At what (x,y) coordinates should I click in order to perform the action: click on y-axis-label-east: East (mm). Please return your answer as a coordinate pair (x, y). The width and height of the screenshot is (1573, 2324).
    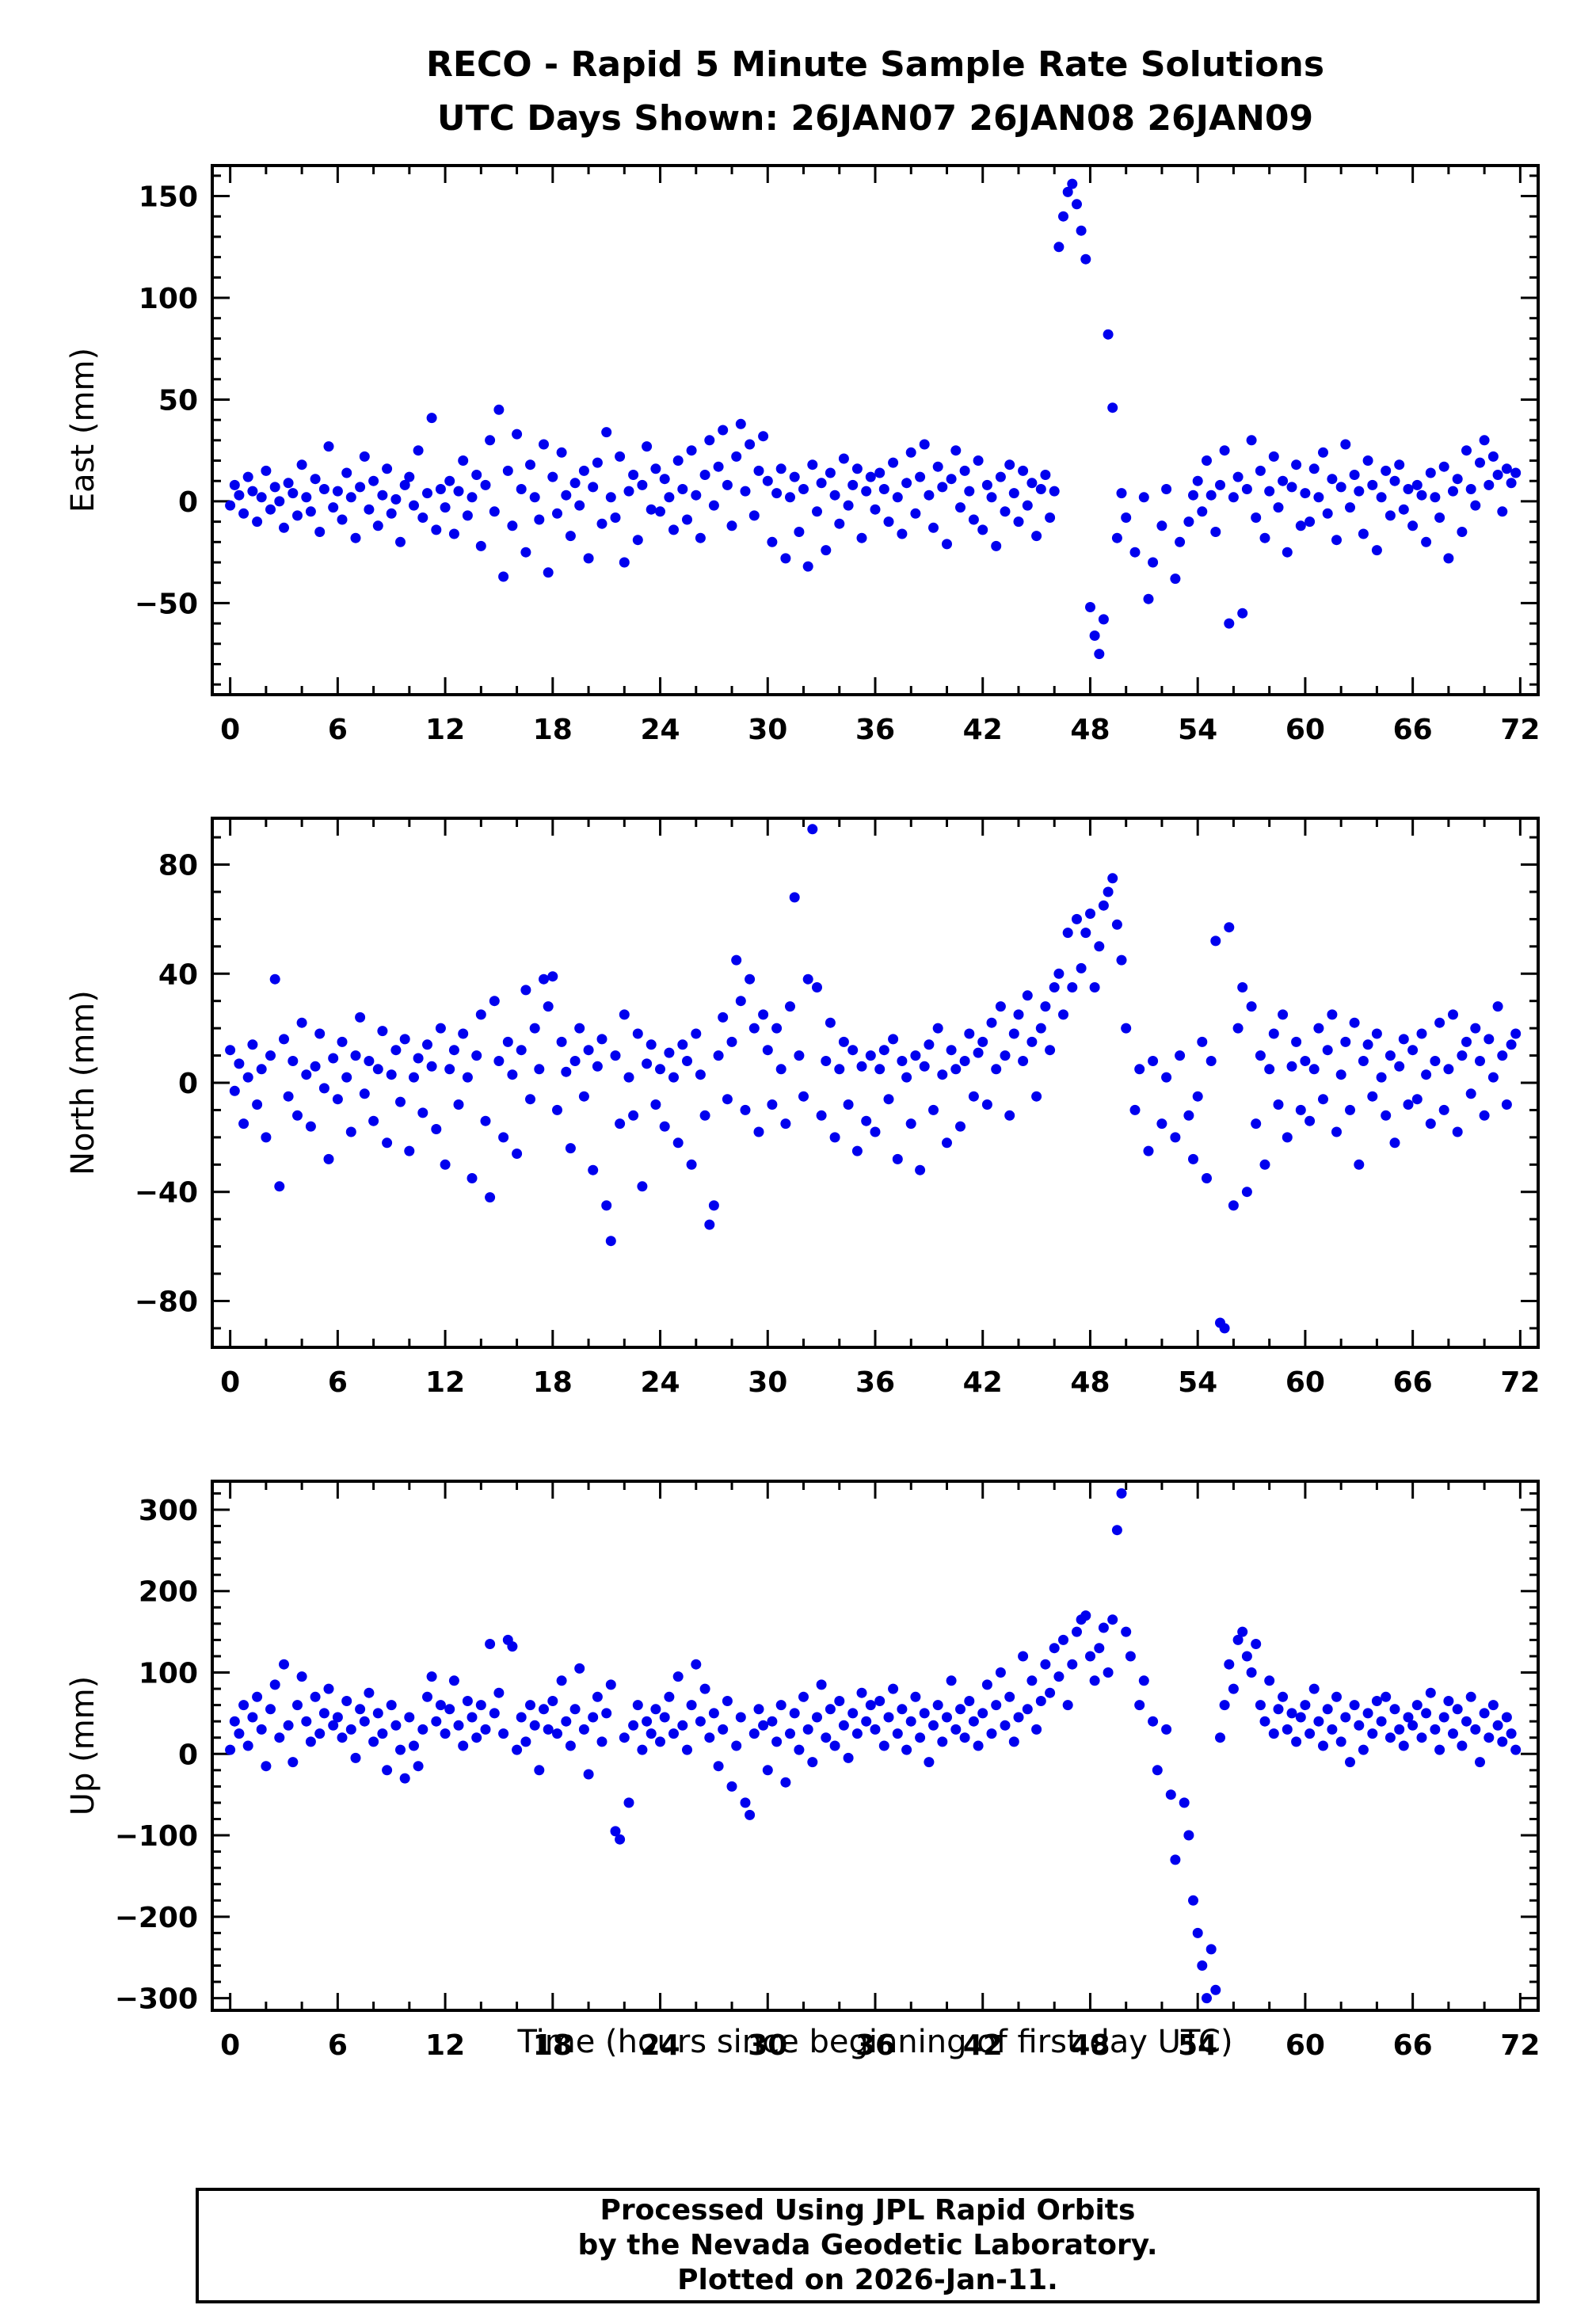
    Looking at the image, I should click on (83, 430).